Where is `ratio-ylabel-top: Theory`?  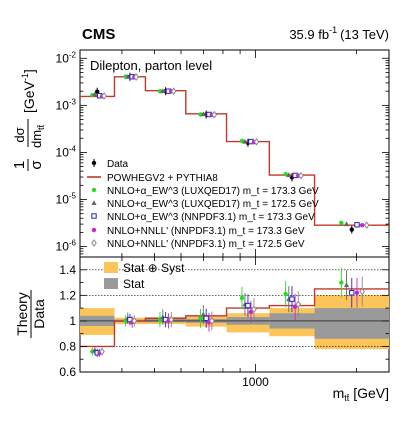
ratio-ylabel-top: Theory is located at coordinates (22, 314).